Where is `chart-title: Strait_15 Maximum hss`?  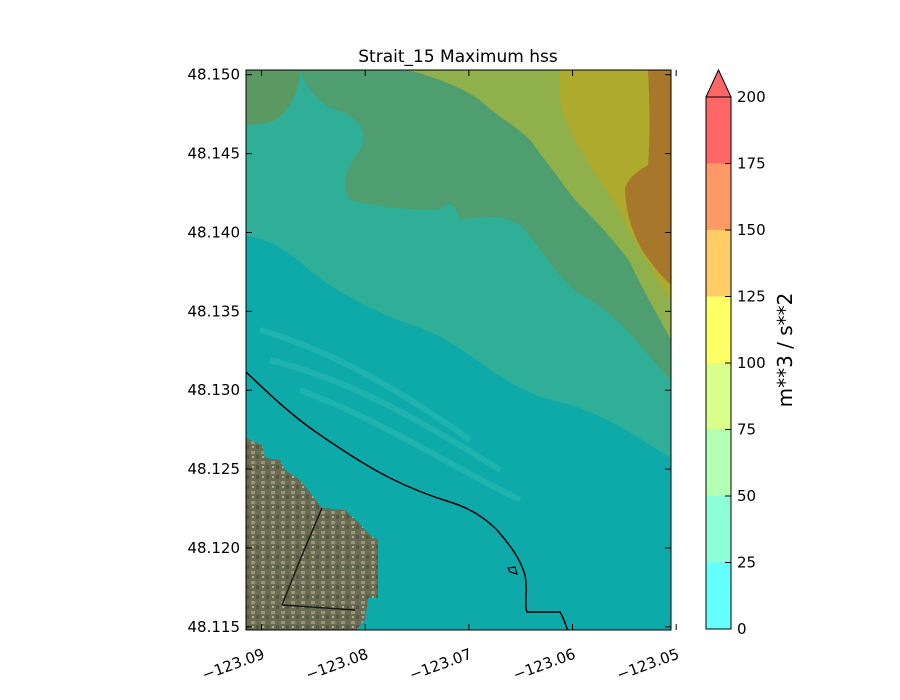
chart-title: Strait_15 Maximum hss is located at coordinates (458, 57).